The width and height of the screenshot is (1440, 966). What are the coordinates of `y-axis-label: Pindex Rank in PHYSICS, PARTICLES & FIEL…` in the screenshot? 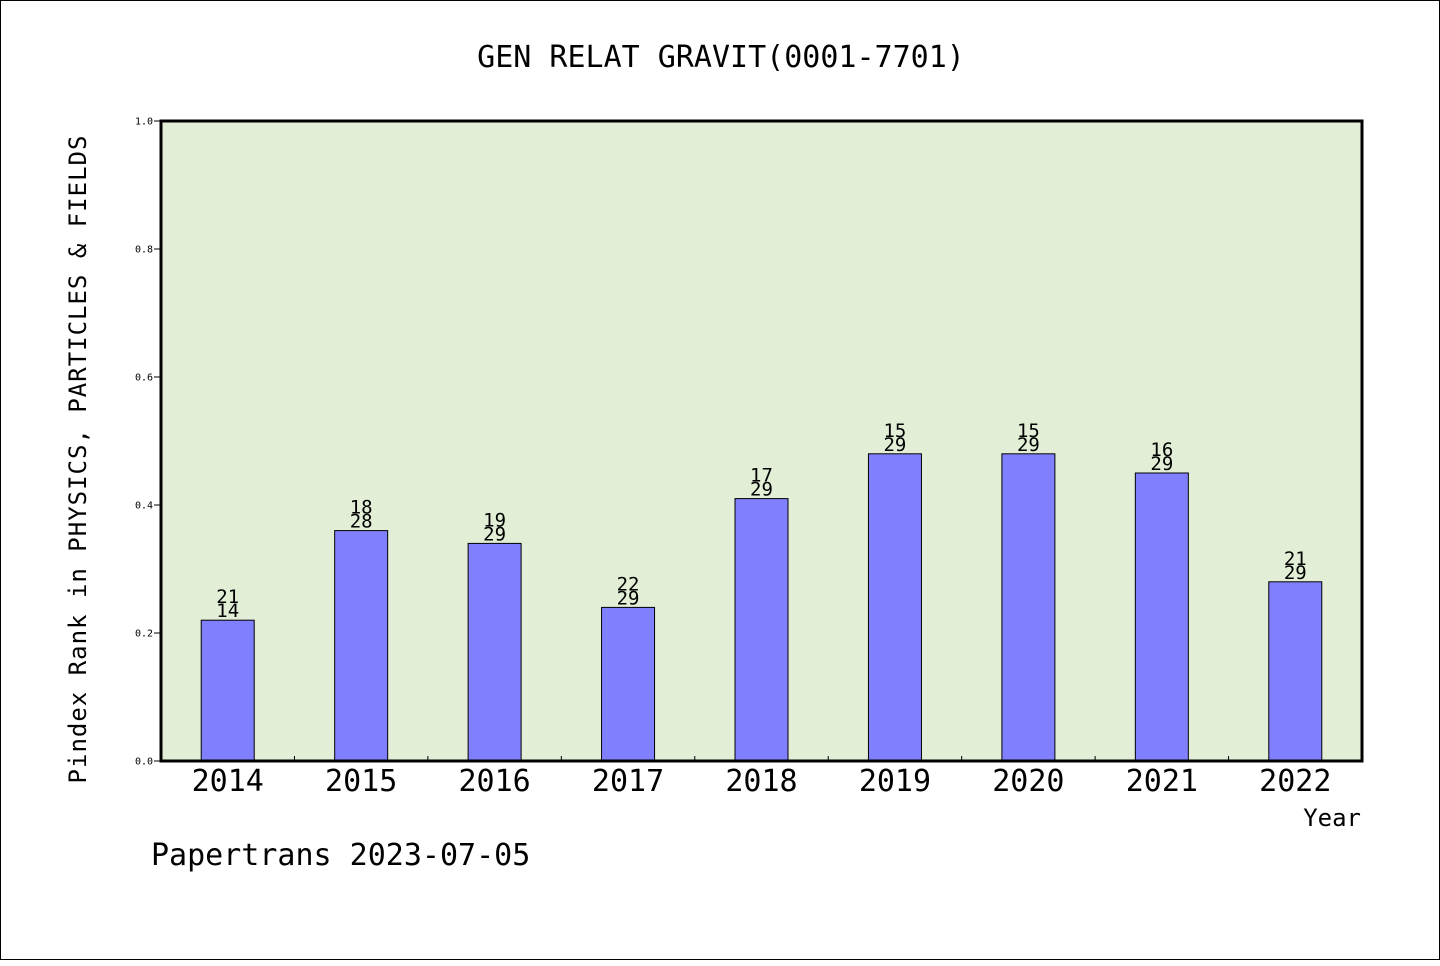 It's located at (78, 459).